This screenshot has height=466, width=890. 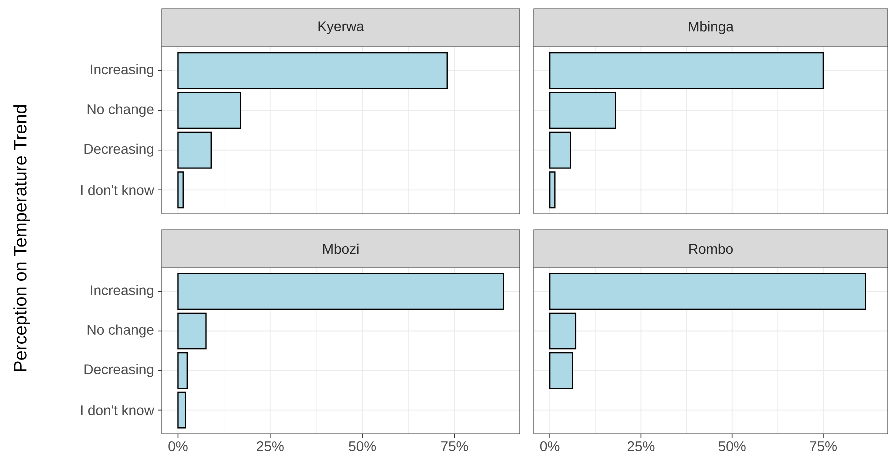 I want to click on y-axis-title: Perception on Temperature Trend, so click(x=22, y=238).